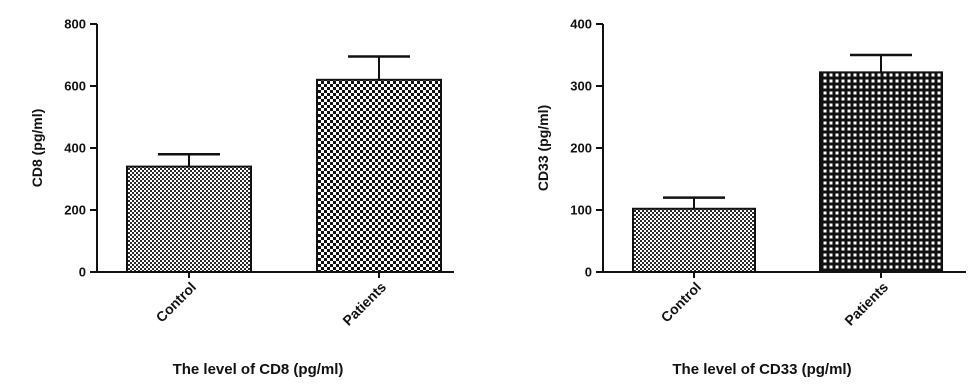  What do you see at coordinates (258, 369) in the screenshot?
I see `x-axis-title: The level of CD8 (pg/ml)` at bounding box center [258, 369].